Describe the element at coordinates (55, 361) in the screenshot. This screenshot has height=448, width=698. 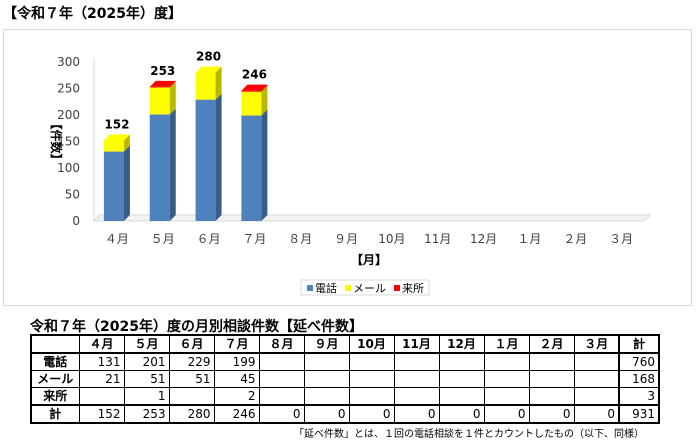
I see `table-row-label: 電話` at that location.